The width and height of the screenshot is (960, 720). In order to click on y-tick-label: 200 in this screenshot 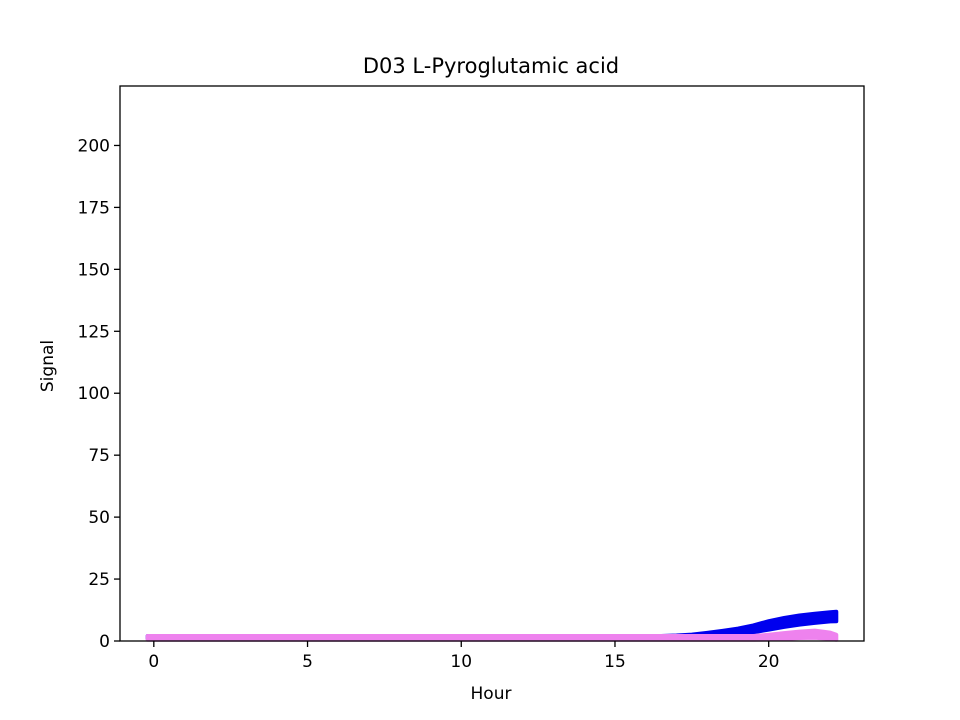, I will do `click(94, 146)`.